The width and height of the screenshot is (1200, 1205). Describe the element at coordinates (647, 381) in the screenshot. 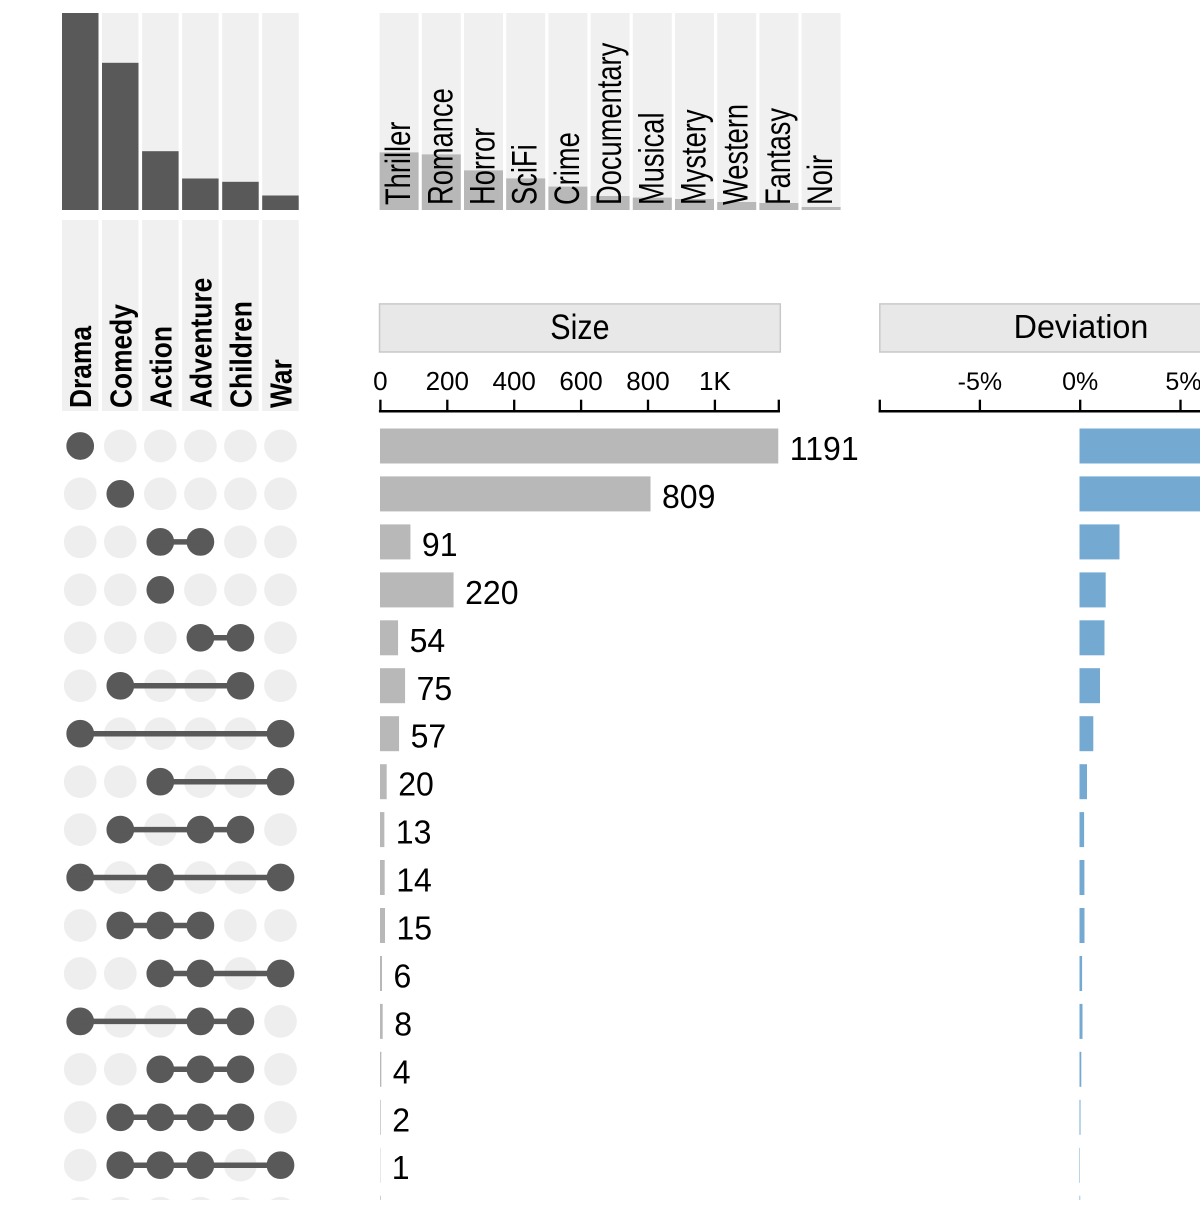

I see `svg-text: 800` at that location.